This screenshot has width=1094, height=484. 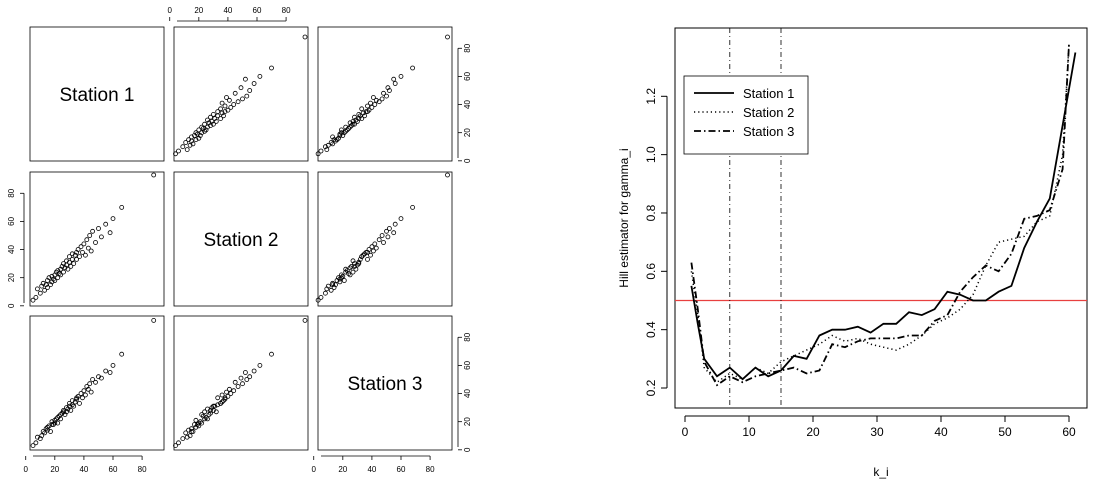 I want to click on x-tick-label: 20, so click(x=813, y=432).